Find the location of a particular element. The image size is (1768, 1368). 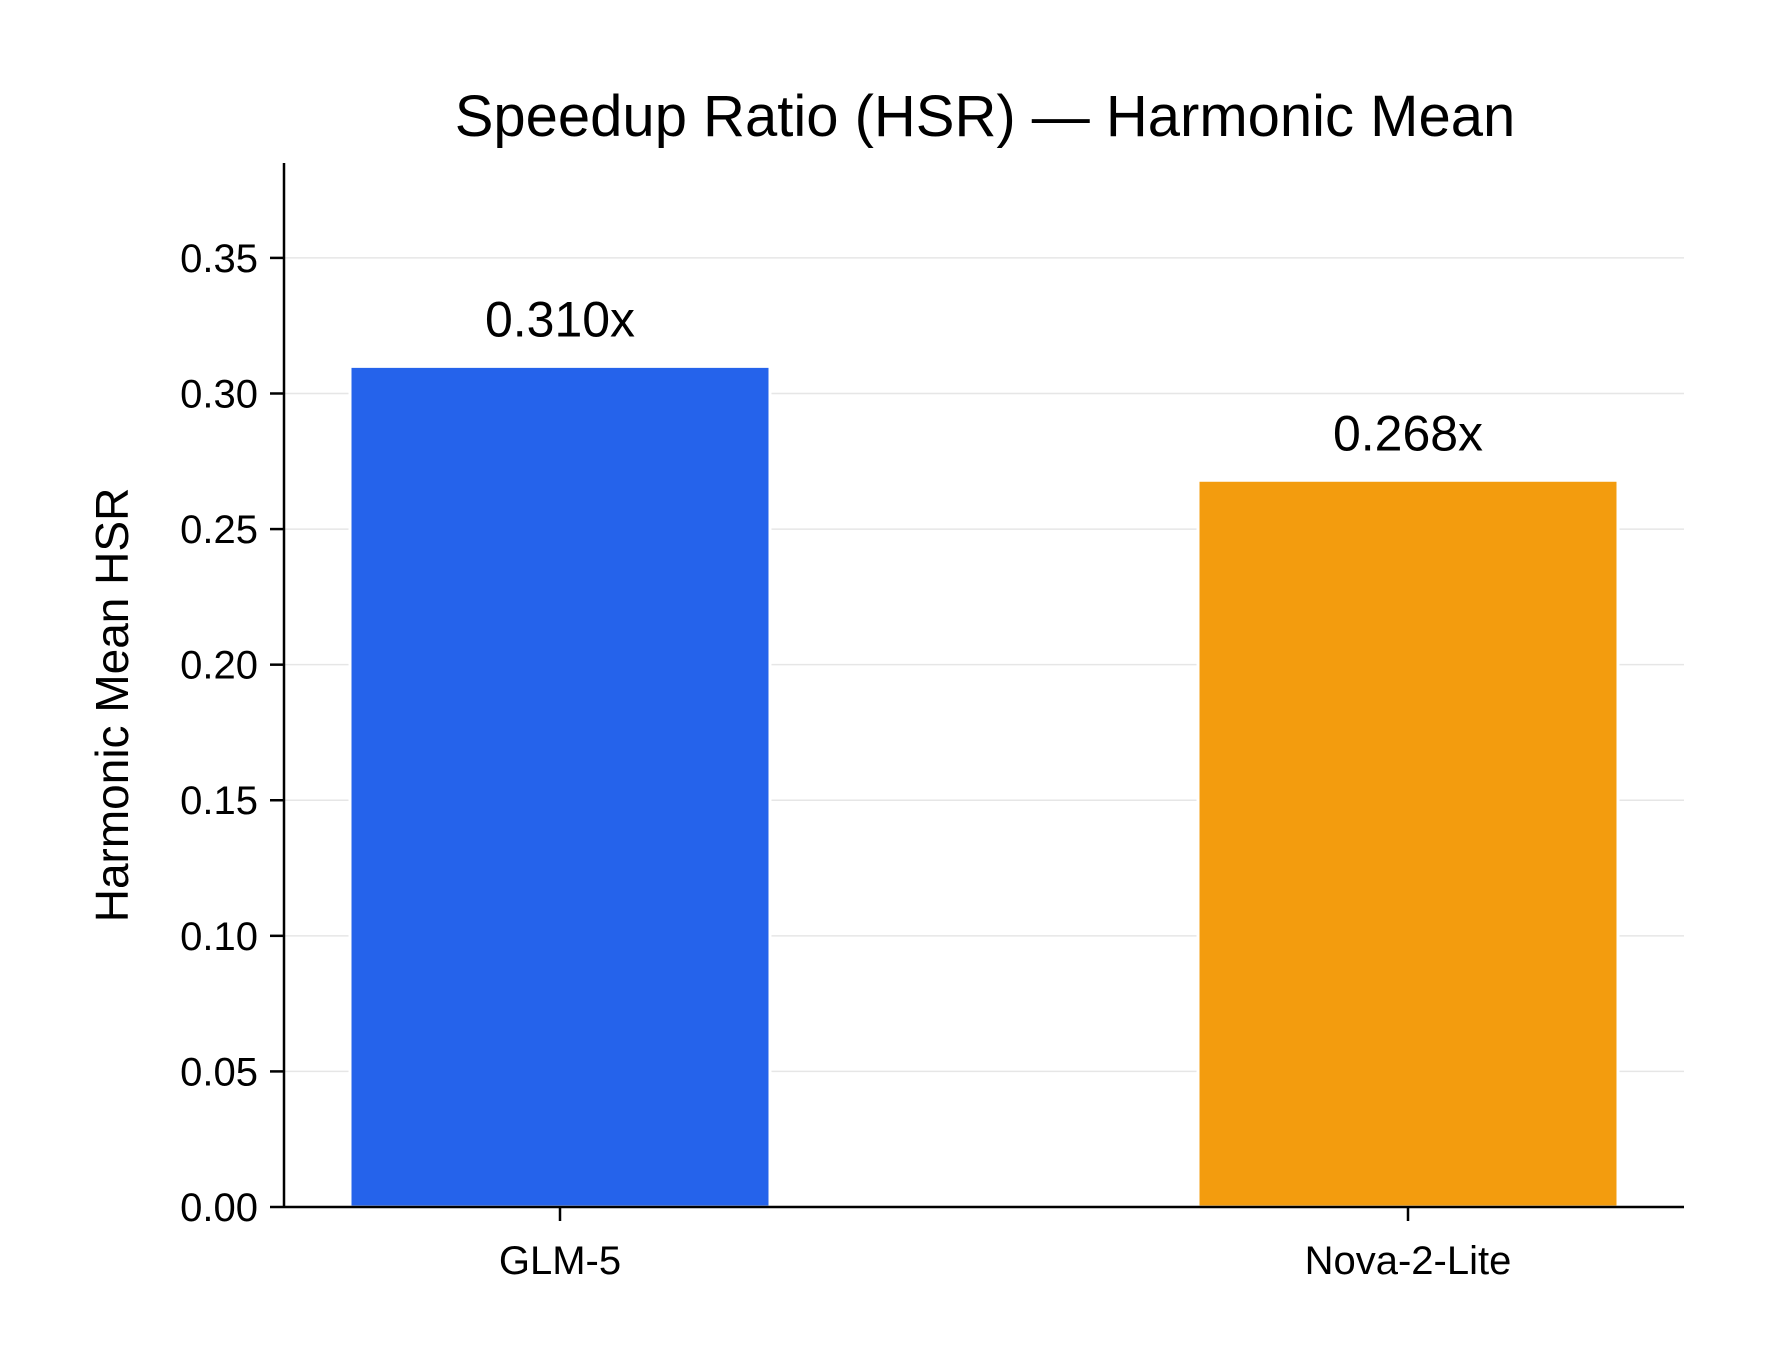

y-tick-label: 0.05 is located at coordinates (219, 1072).